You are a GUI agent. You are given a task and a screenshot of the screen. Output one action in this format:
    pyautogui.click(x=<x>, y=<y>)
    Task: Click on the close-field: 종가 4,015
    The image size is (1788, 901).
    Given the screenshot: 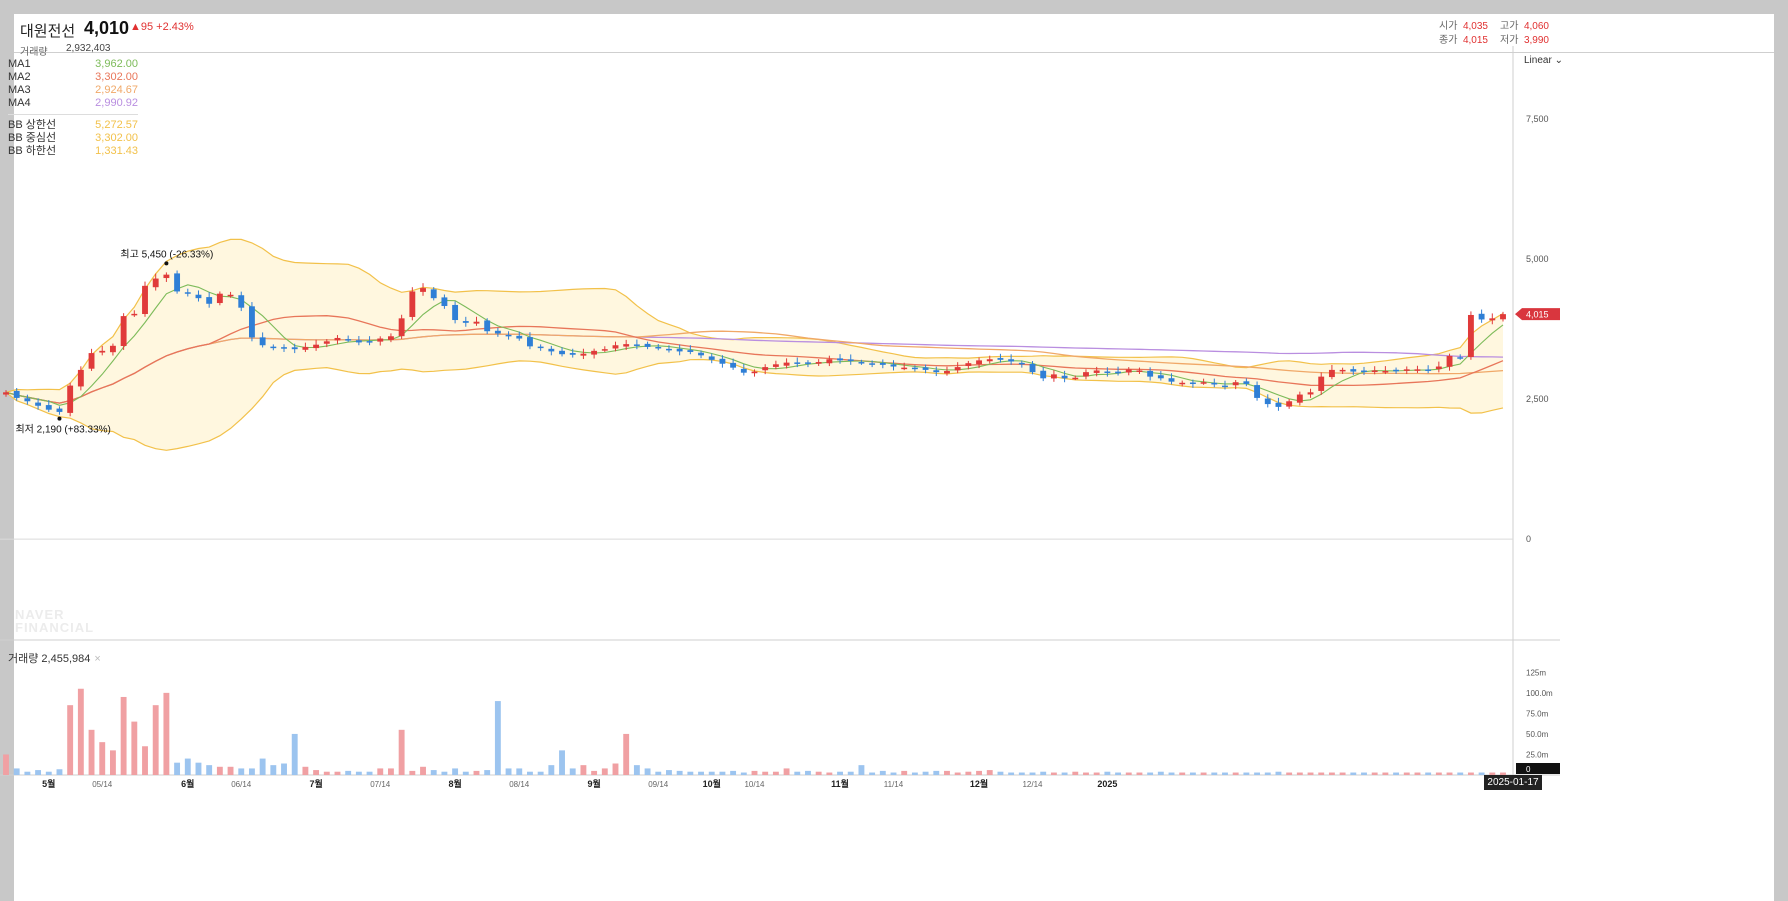 What is the action you would take?
    pyautogui.click(x=1463, y=40)
    